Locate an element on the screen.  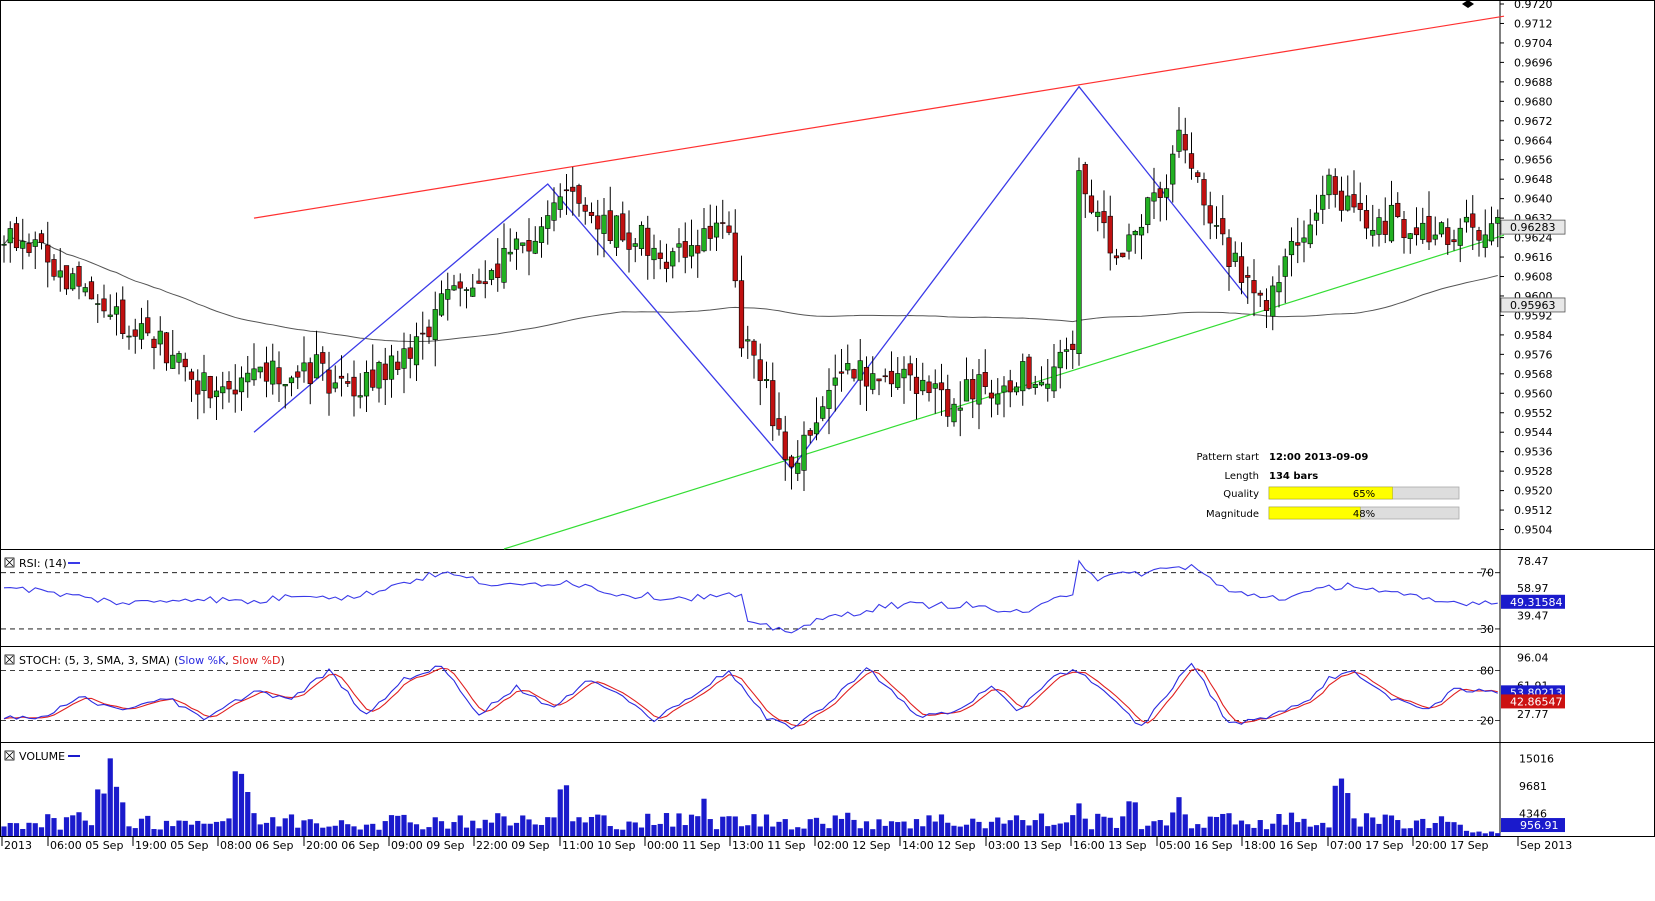
time-tick-label: 2013 is located at coordinates (18, 845).